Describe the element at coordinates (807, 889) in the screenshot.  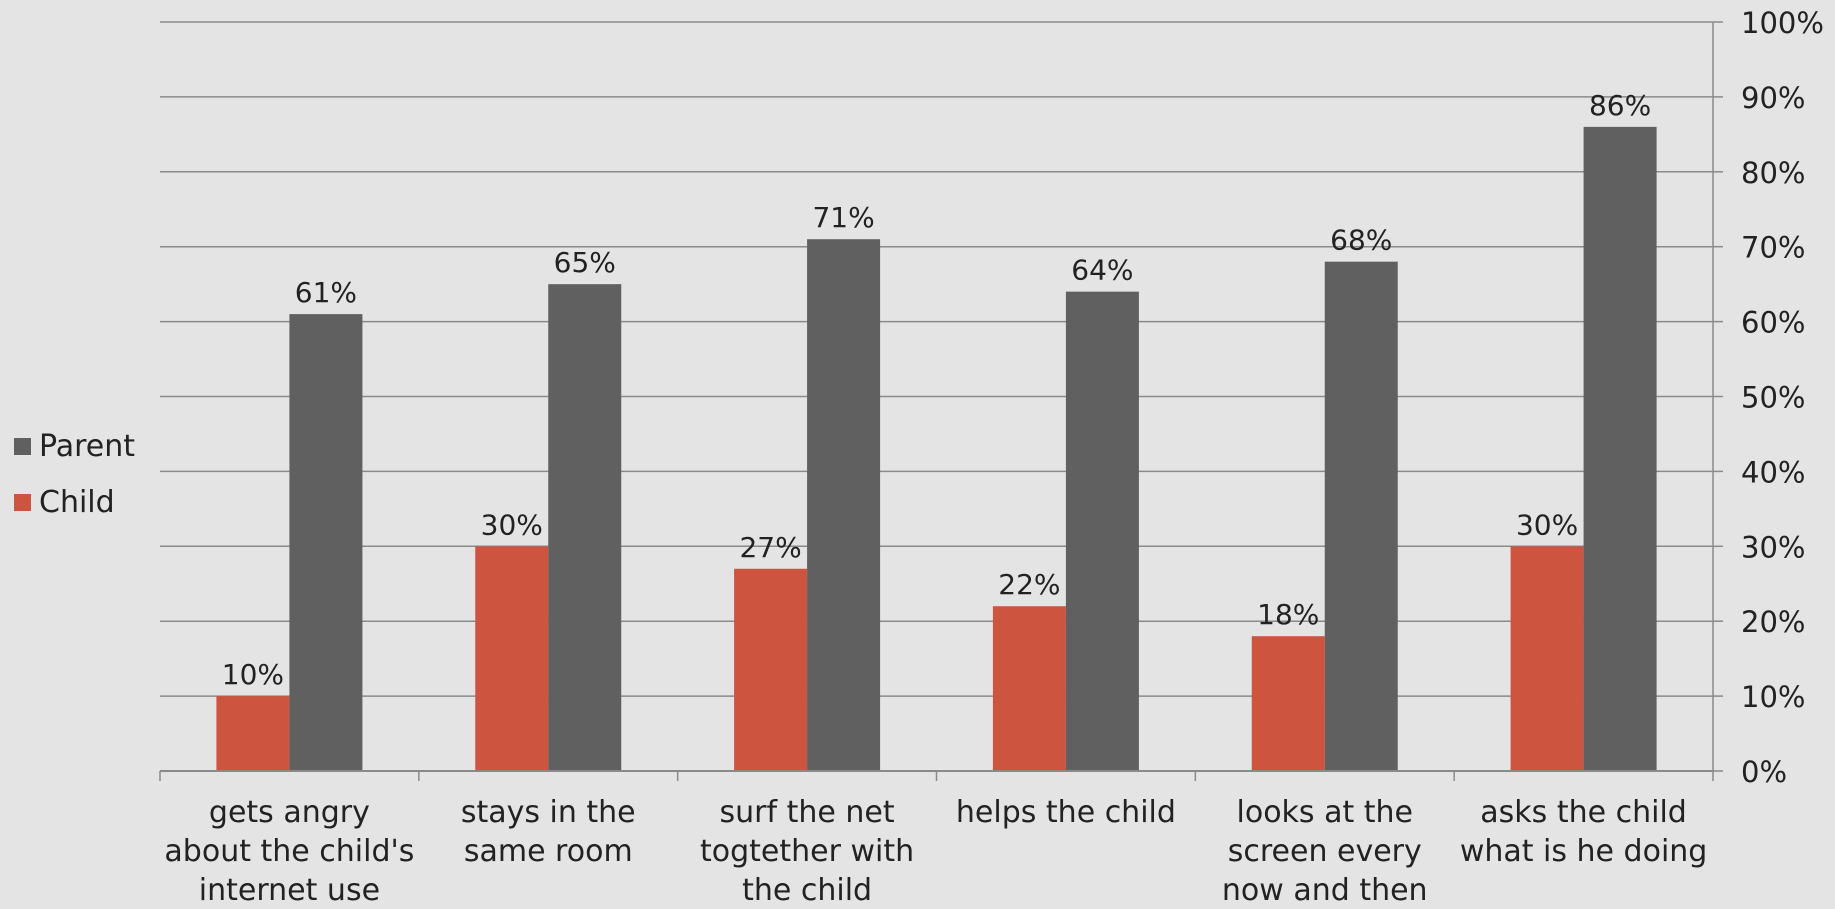
I see `x-category-label-line: the child` at that location.